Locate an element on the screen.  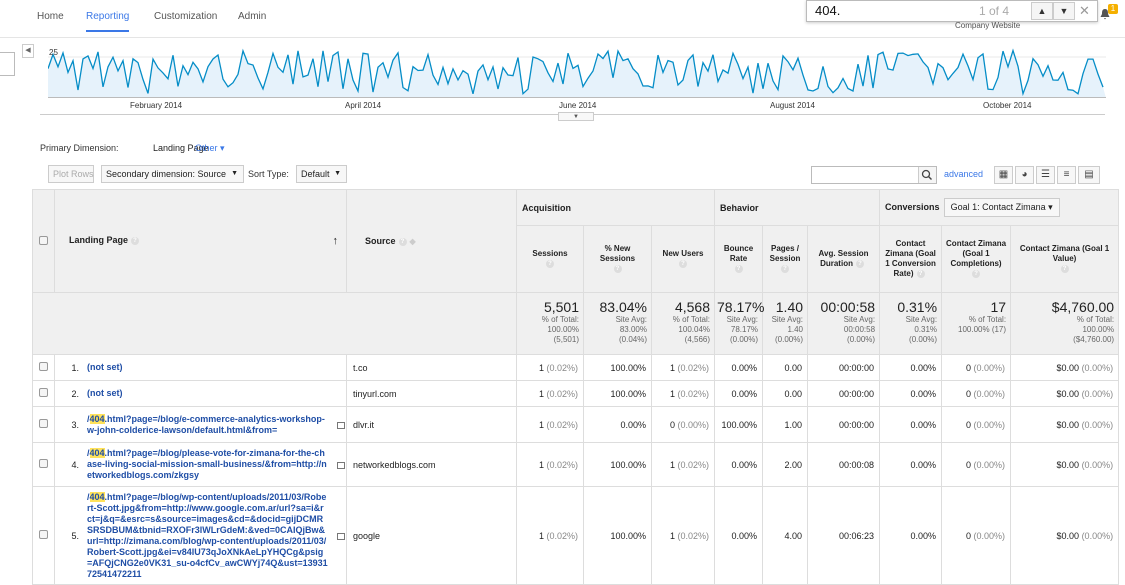
table-view-icon: ▦ is located at coordinates (1003, 175).